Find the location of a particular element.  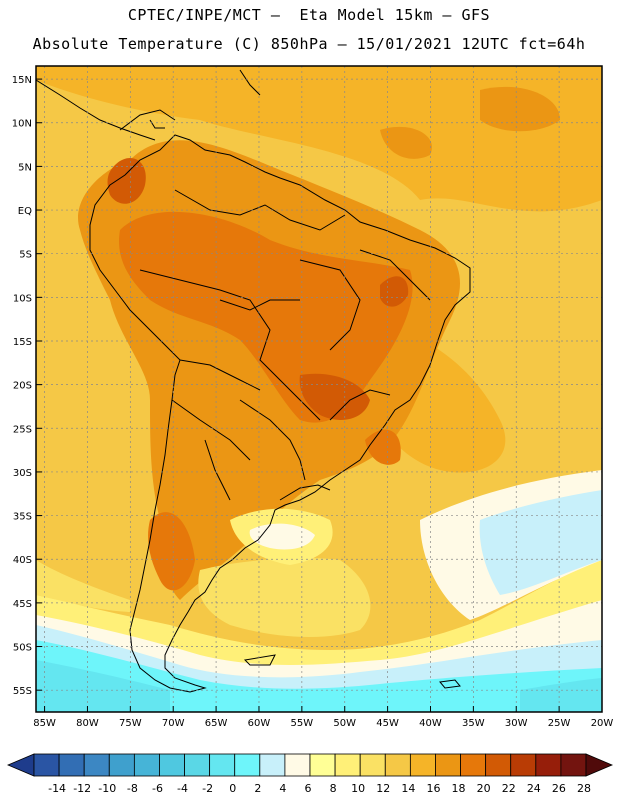

colorbar-label: 22 is located at coordinates (509, 788).